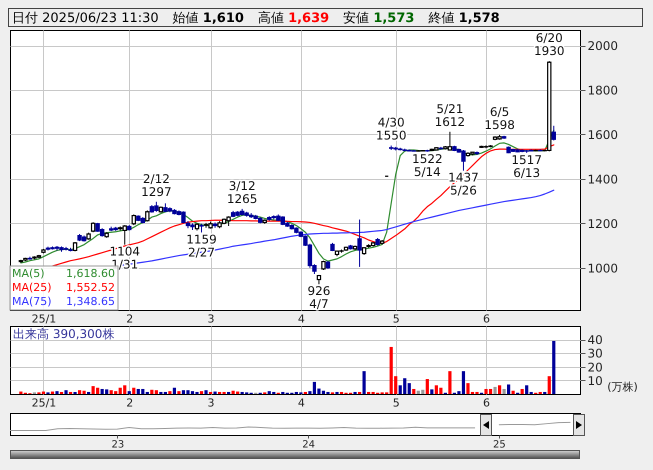  I want to click on y-tick-label: 1800, so click(603, 91).